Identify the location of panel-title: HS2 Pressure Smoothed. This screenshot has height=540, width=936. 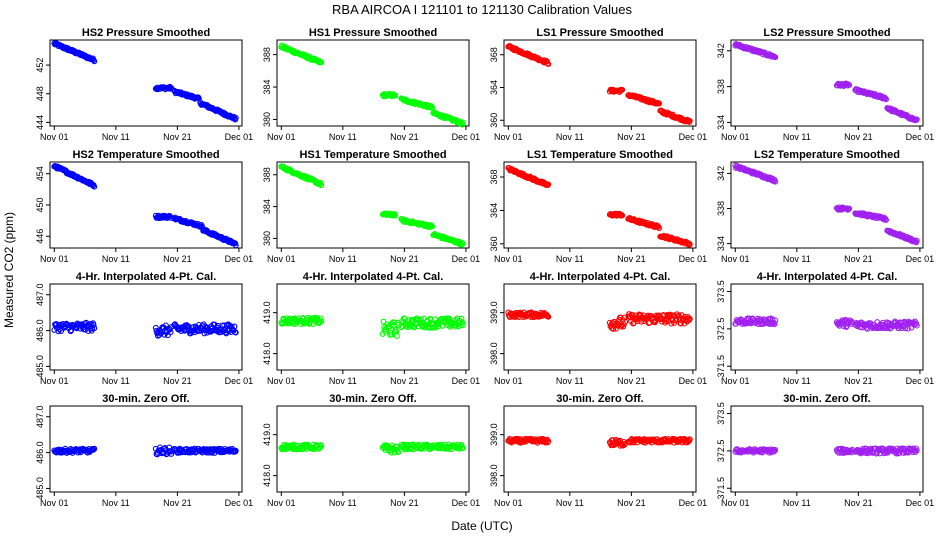
(146, 33).